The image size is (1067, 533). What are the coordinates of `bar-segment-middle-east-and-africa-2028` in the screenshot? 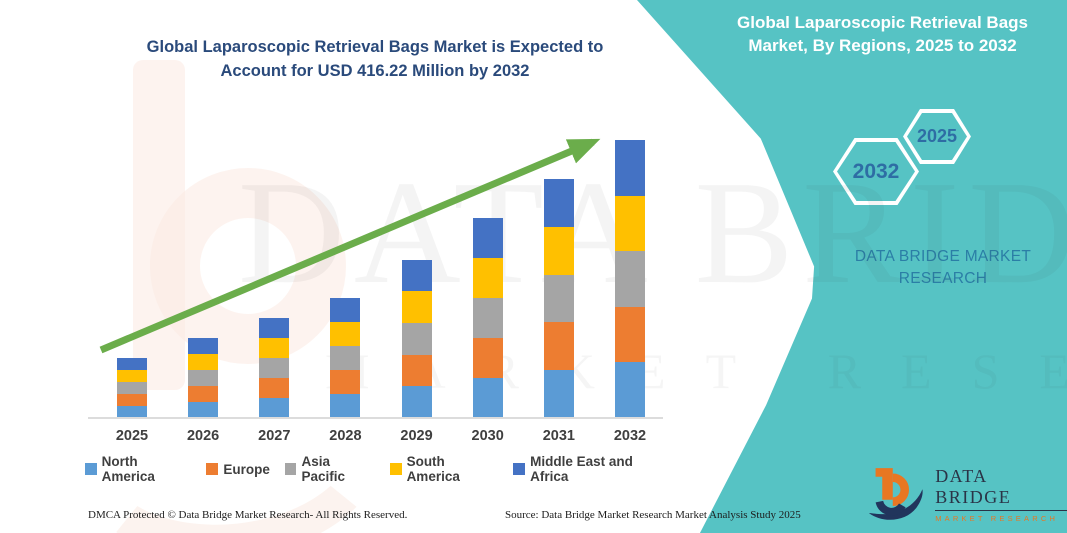 It's located at (345, 309).